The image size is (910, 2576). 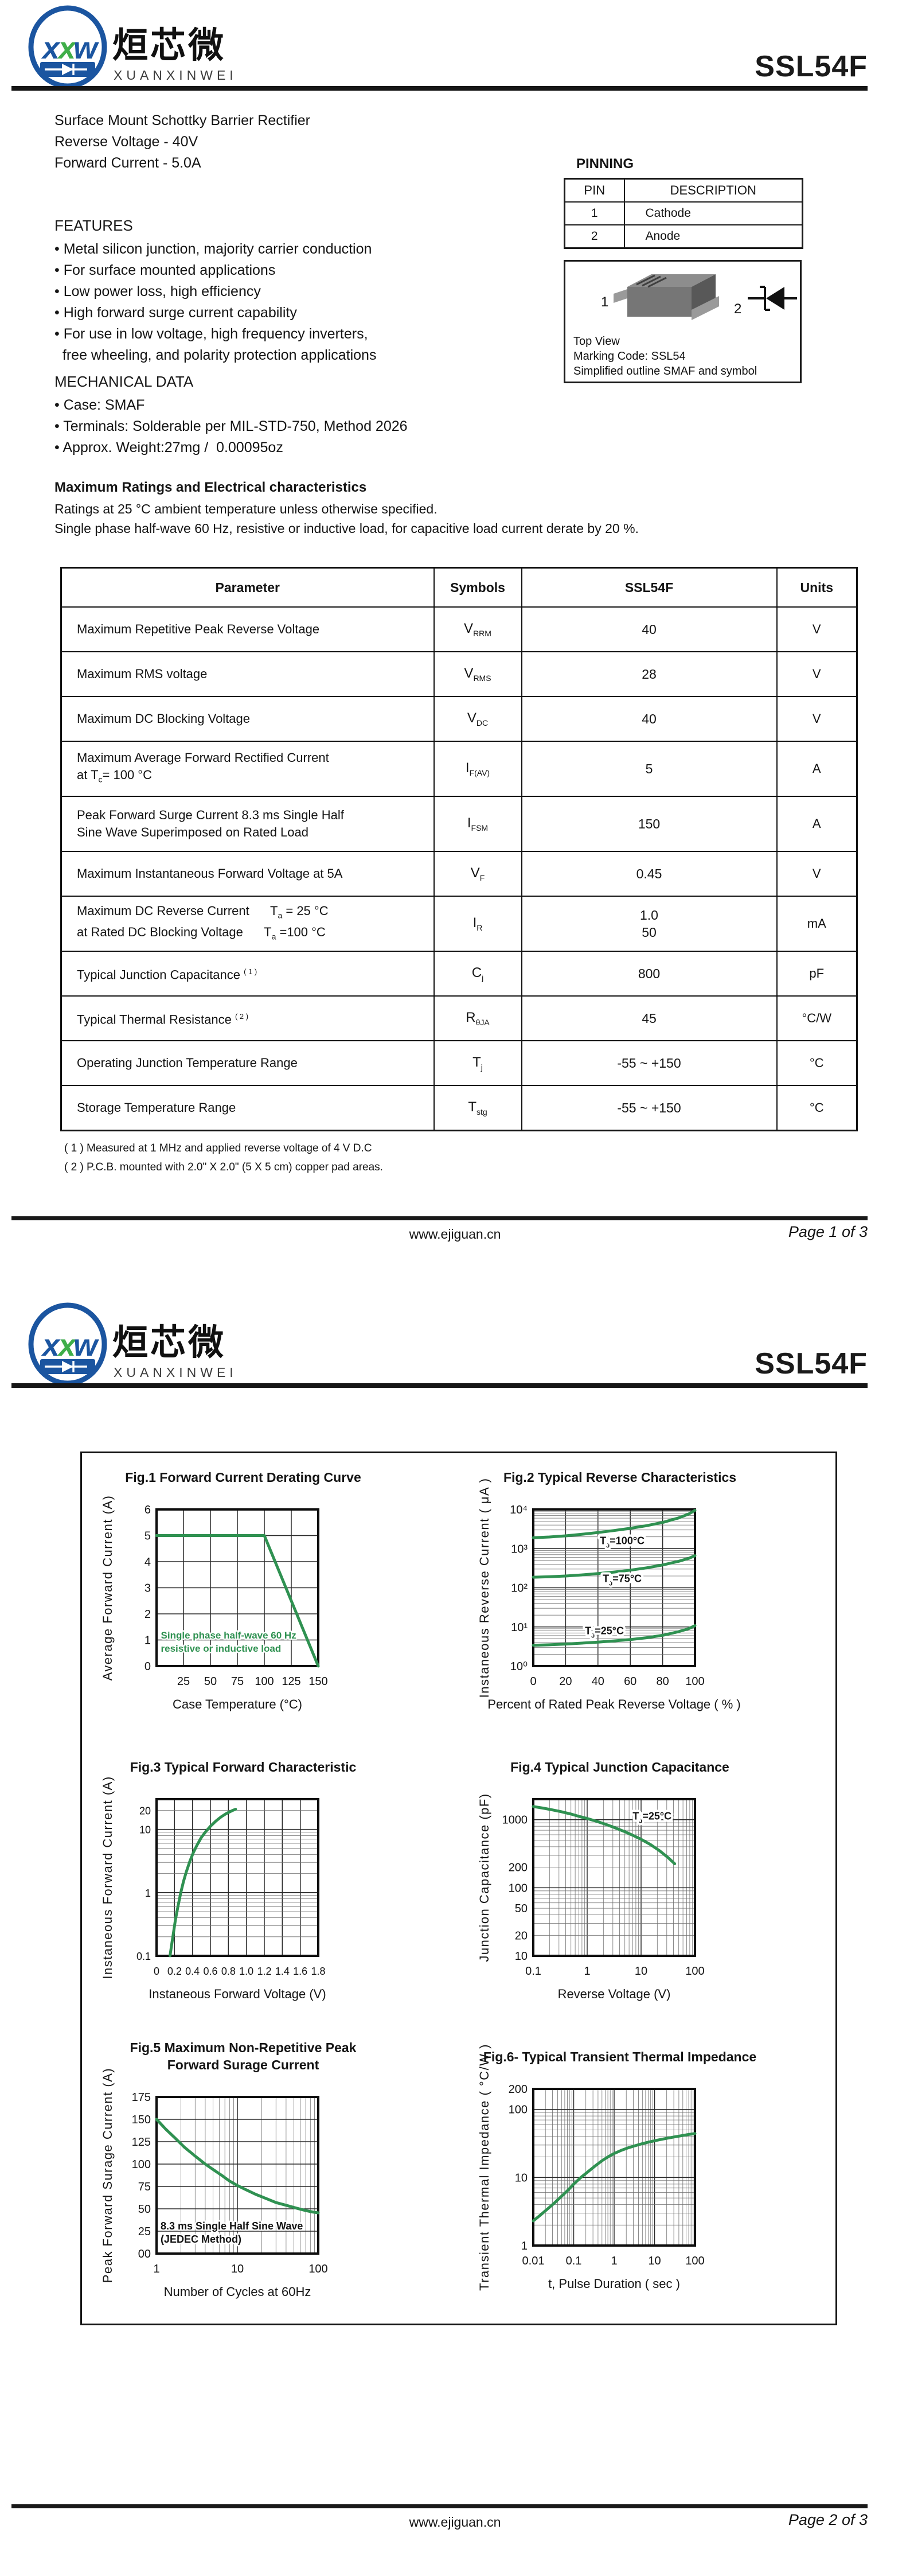 I want to click on svg-text: 1, so click(x=524, y=2246).